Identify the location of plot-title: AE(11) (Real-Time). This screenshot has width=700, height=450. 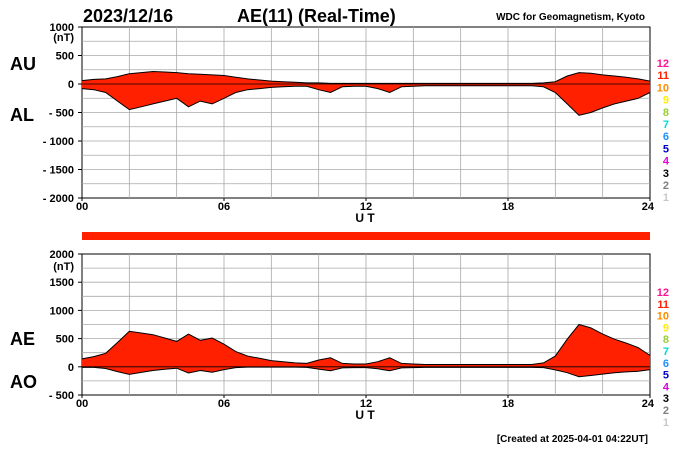
(316, 16).